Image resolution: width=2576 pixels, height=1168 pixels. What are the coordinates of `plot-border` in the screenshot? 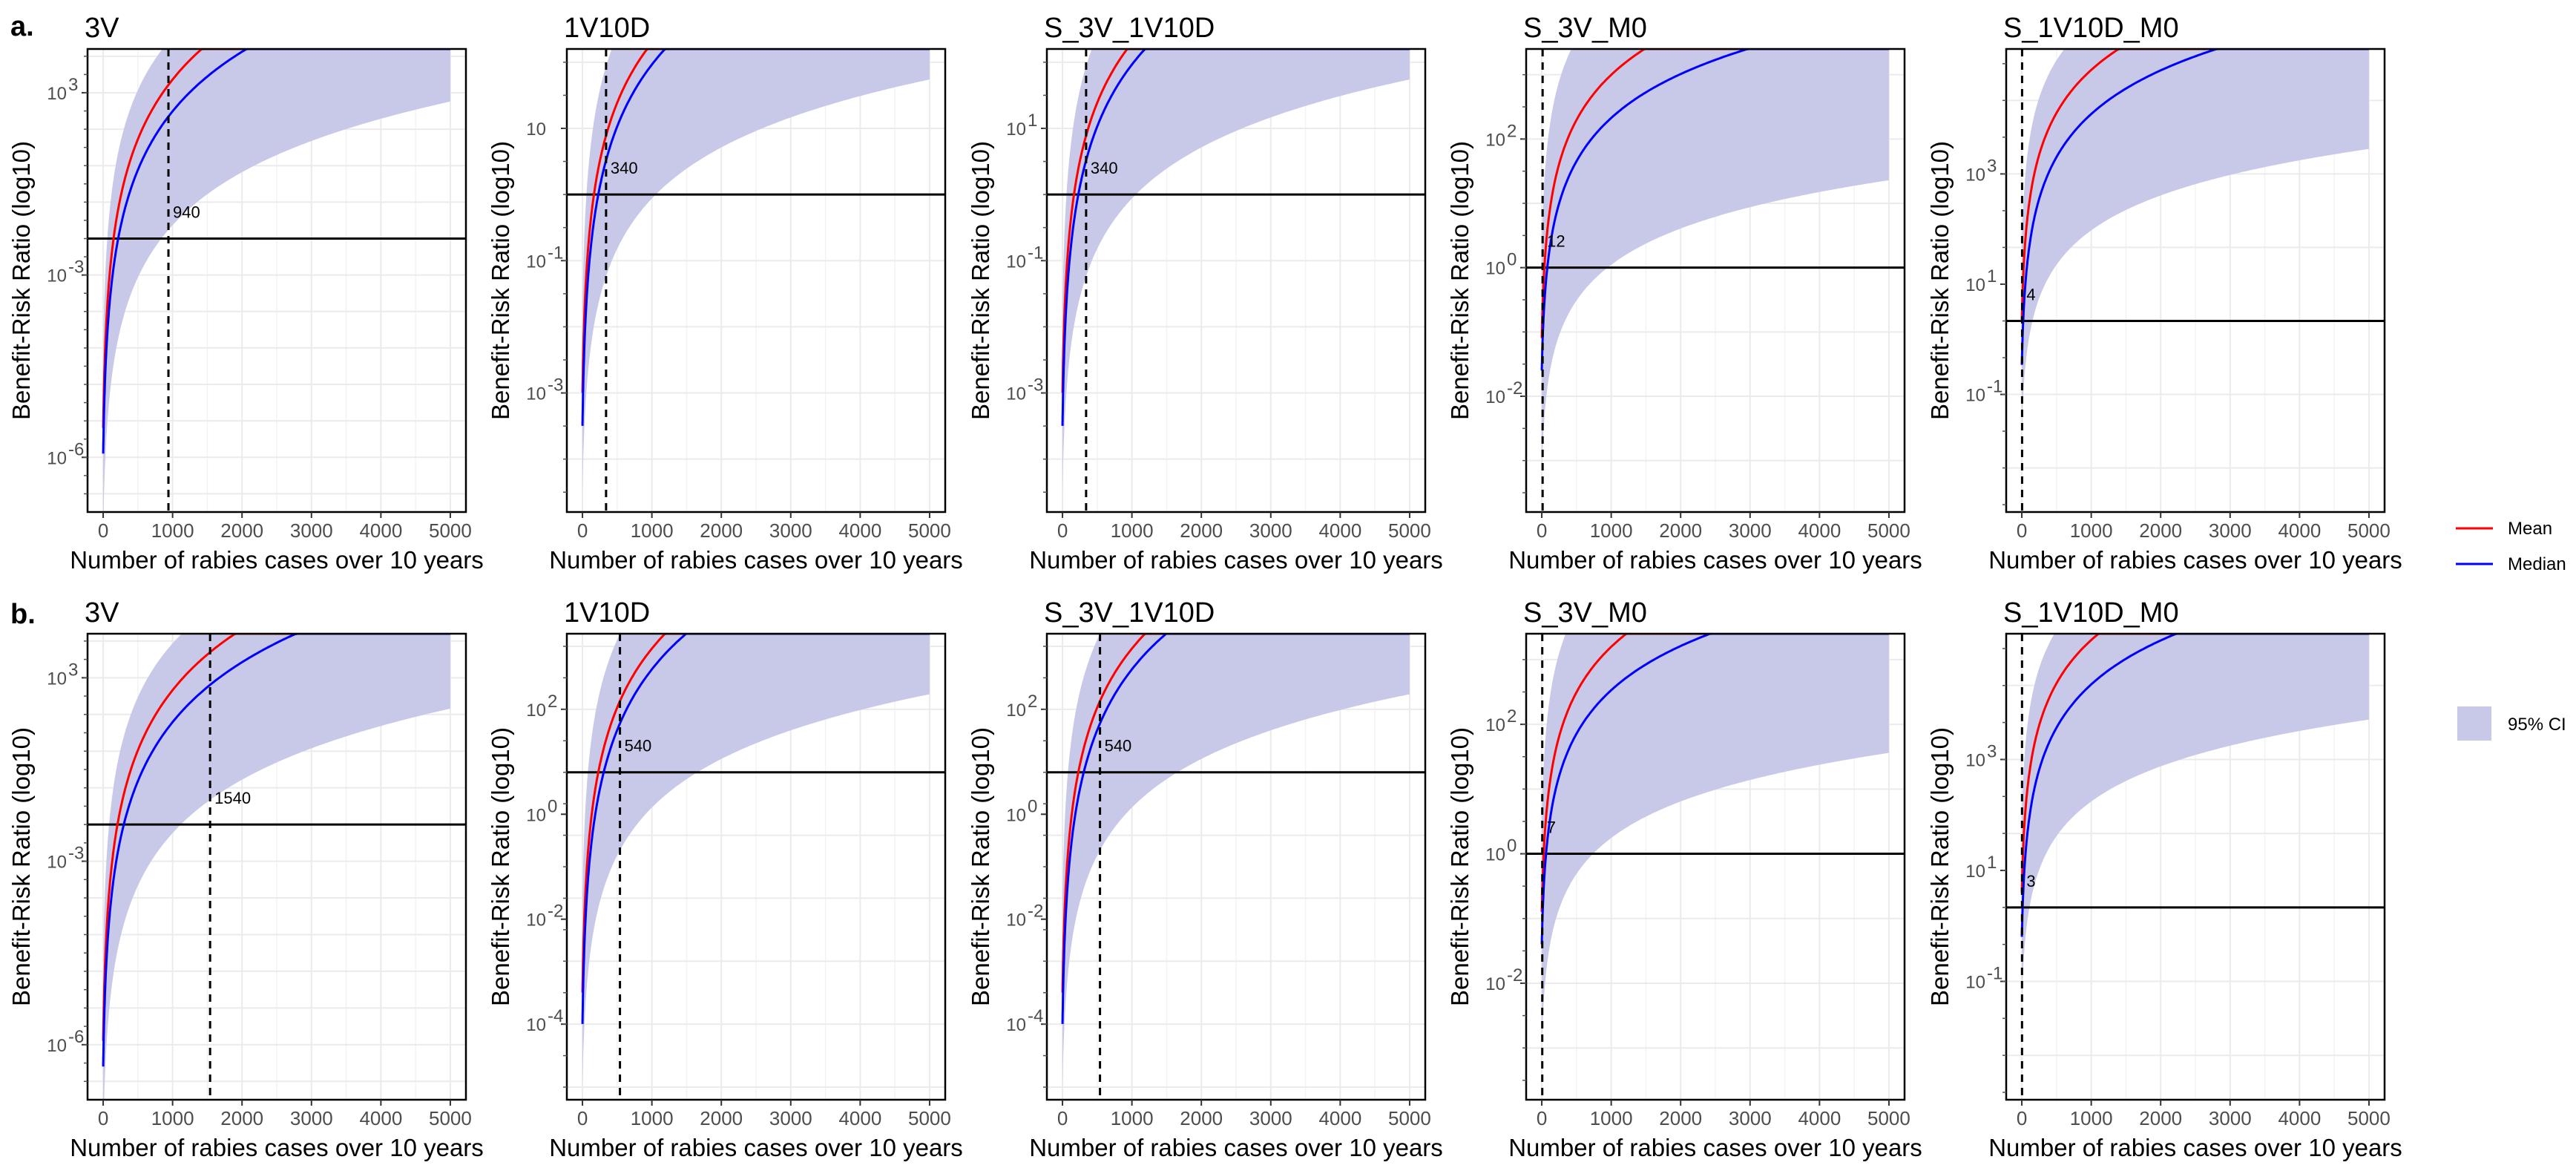 It's located at (2195, 280).